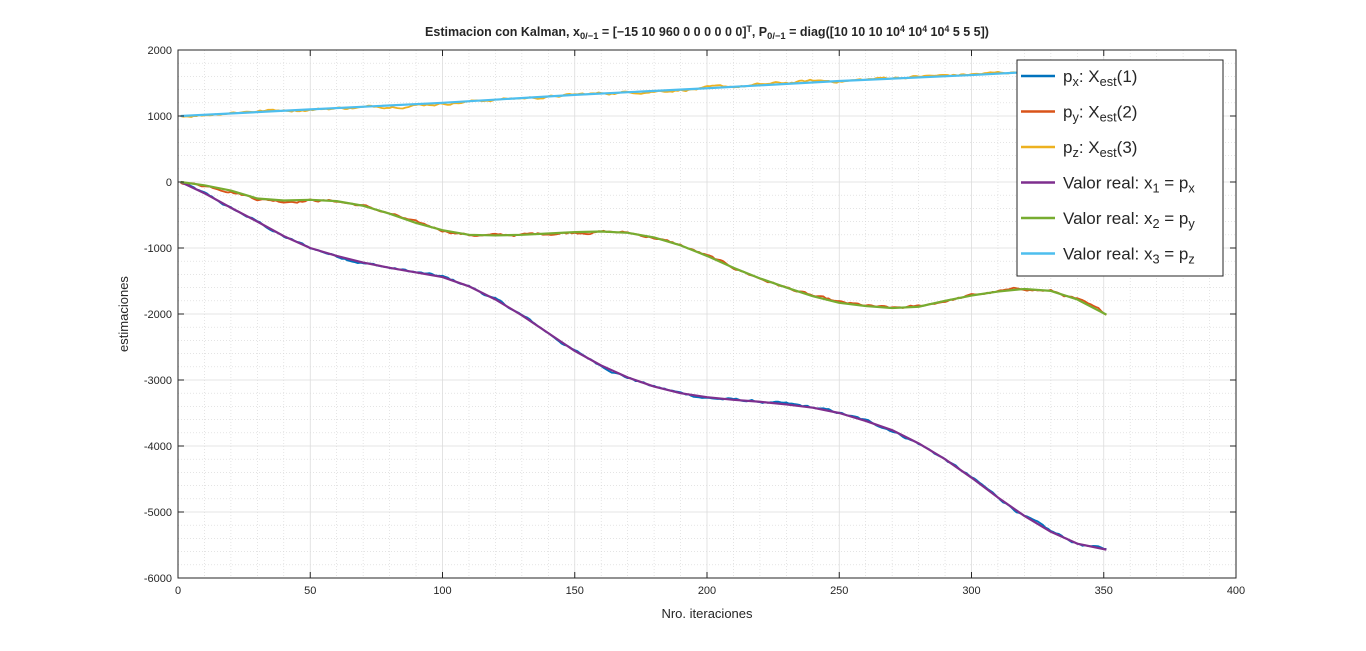 The width and height of the screenshot is (1366, 651). I want to click on legend-entry: px: Xest(1), so click(1100, 78).